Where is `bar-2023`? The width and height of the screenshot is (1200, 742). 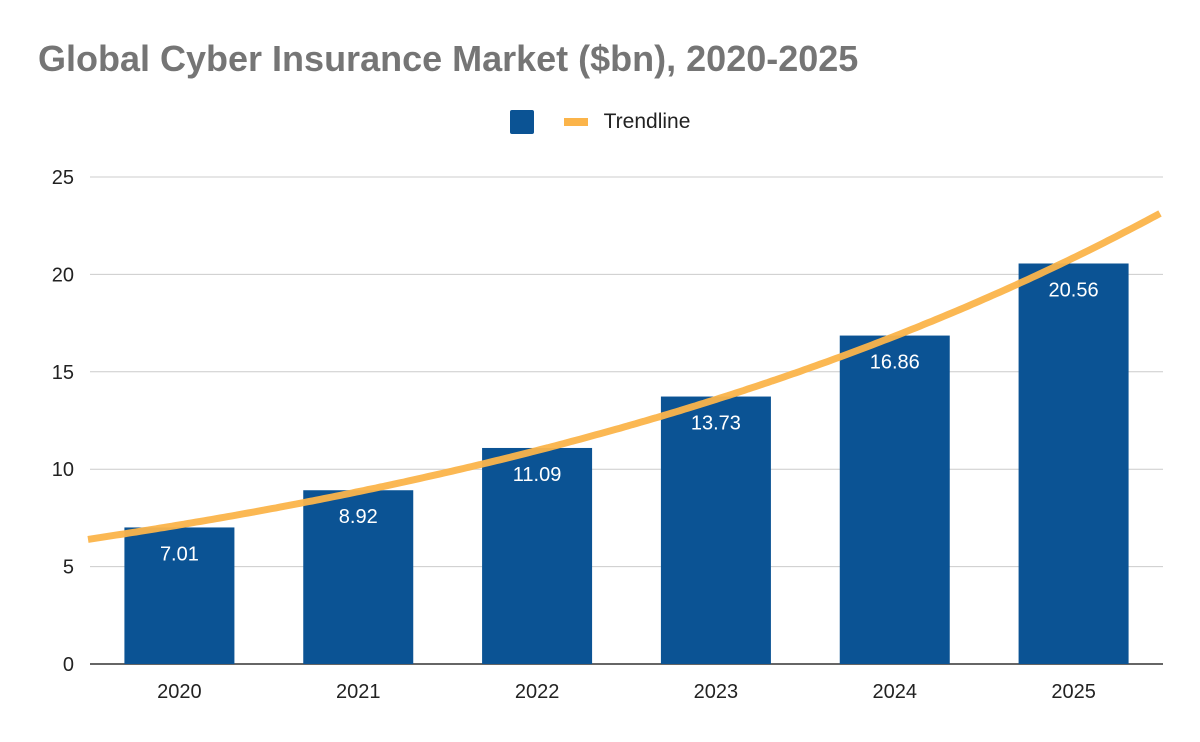
bar-2023 is located at coordinates (715, 530).